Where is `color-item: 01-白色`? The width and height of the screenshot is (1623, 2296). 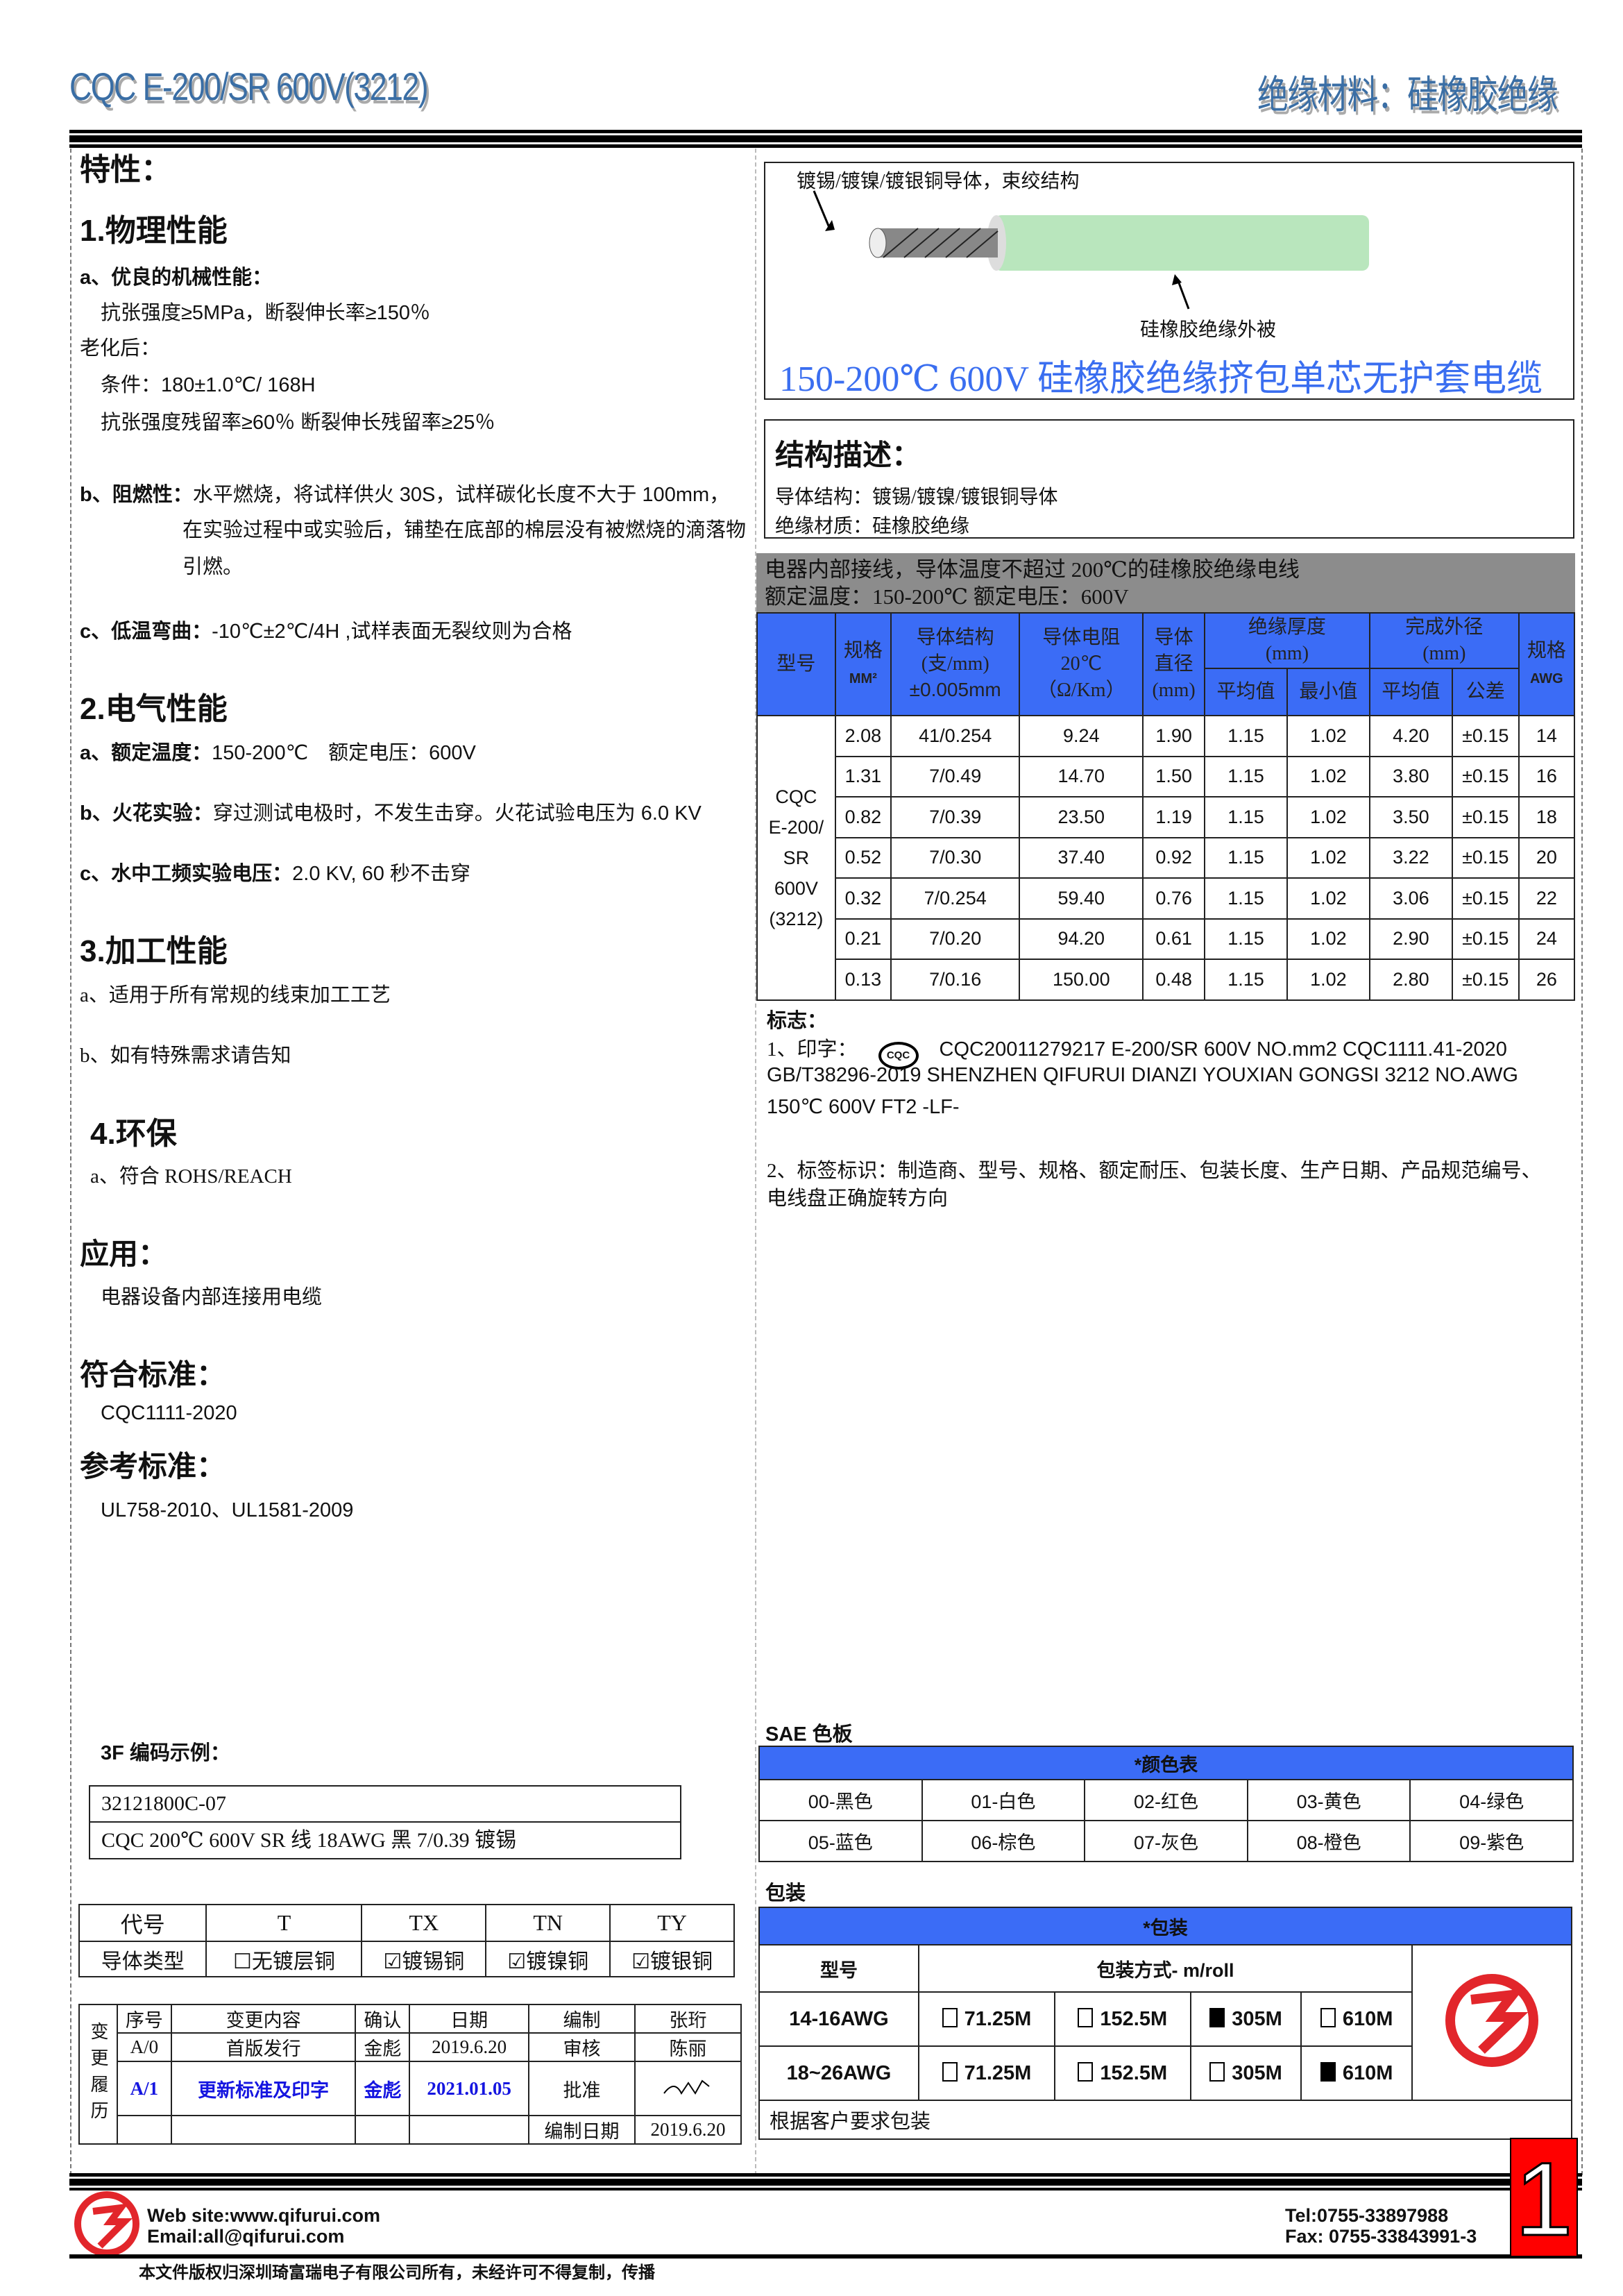 color-item: 01-白色 is located at coordinates (1004, 1800).